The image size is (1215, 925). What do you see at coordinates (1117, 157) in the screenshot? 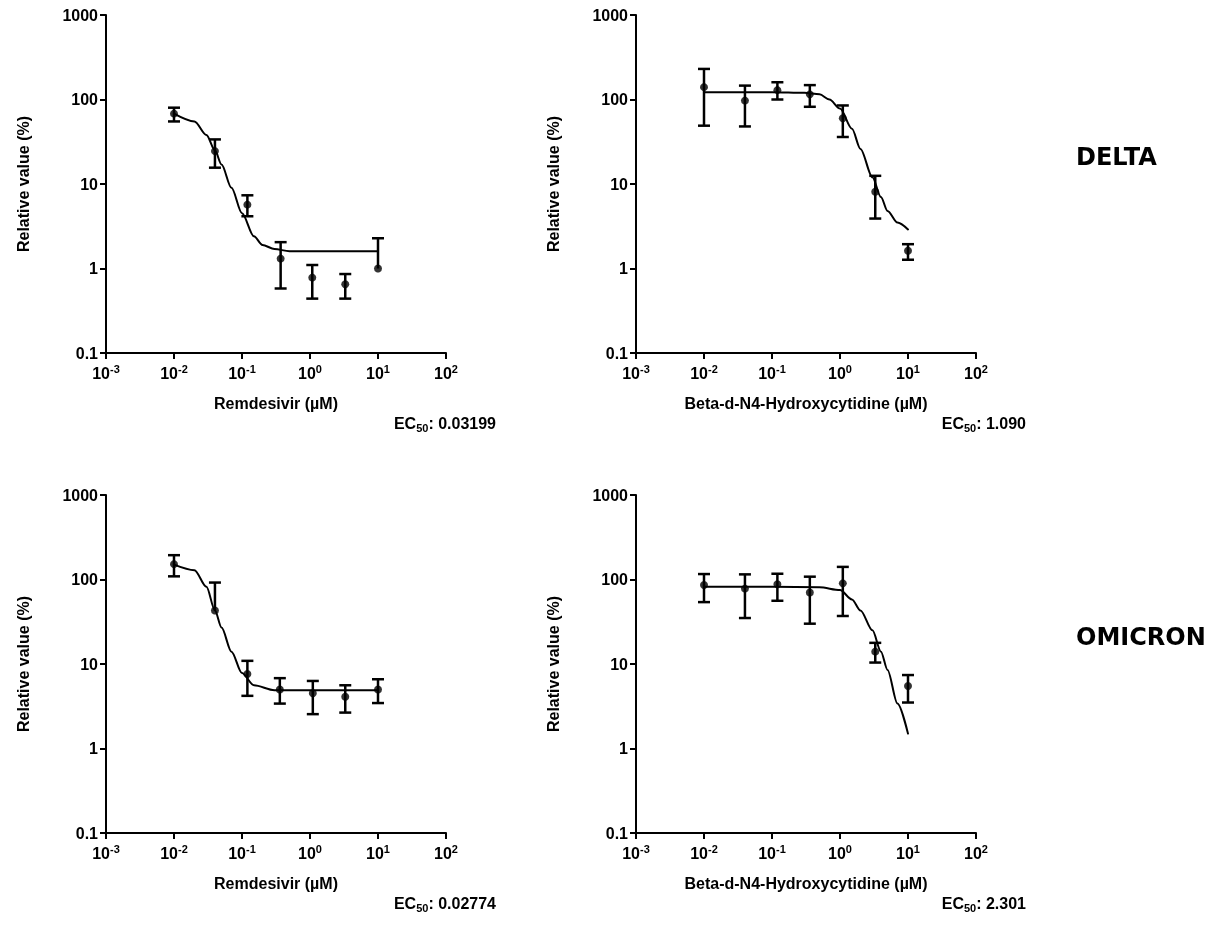
I see `text: DELTA` at bounding box center [1117, 157].